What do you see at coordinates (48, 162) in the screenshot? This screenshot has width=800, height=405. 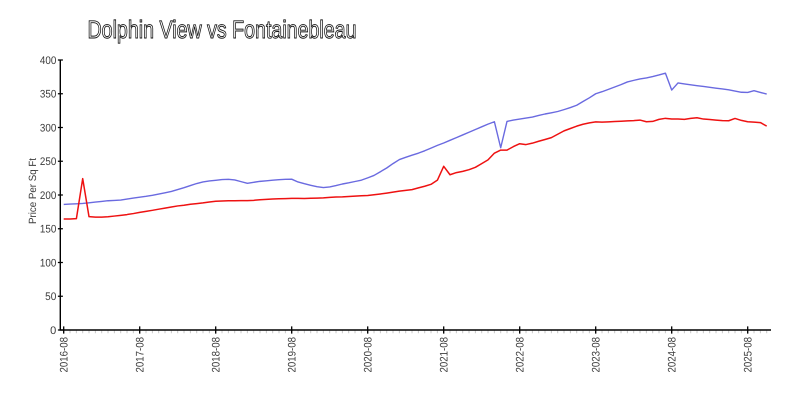 I see `svg-text: 250` at bounding box center [48, 162].